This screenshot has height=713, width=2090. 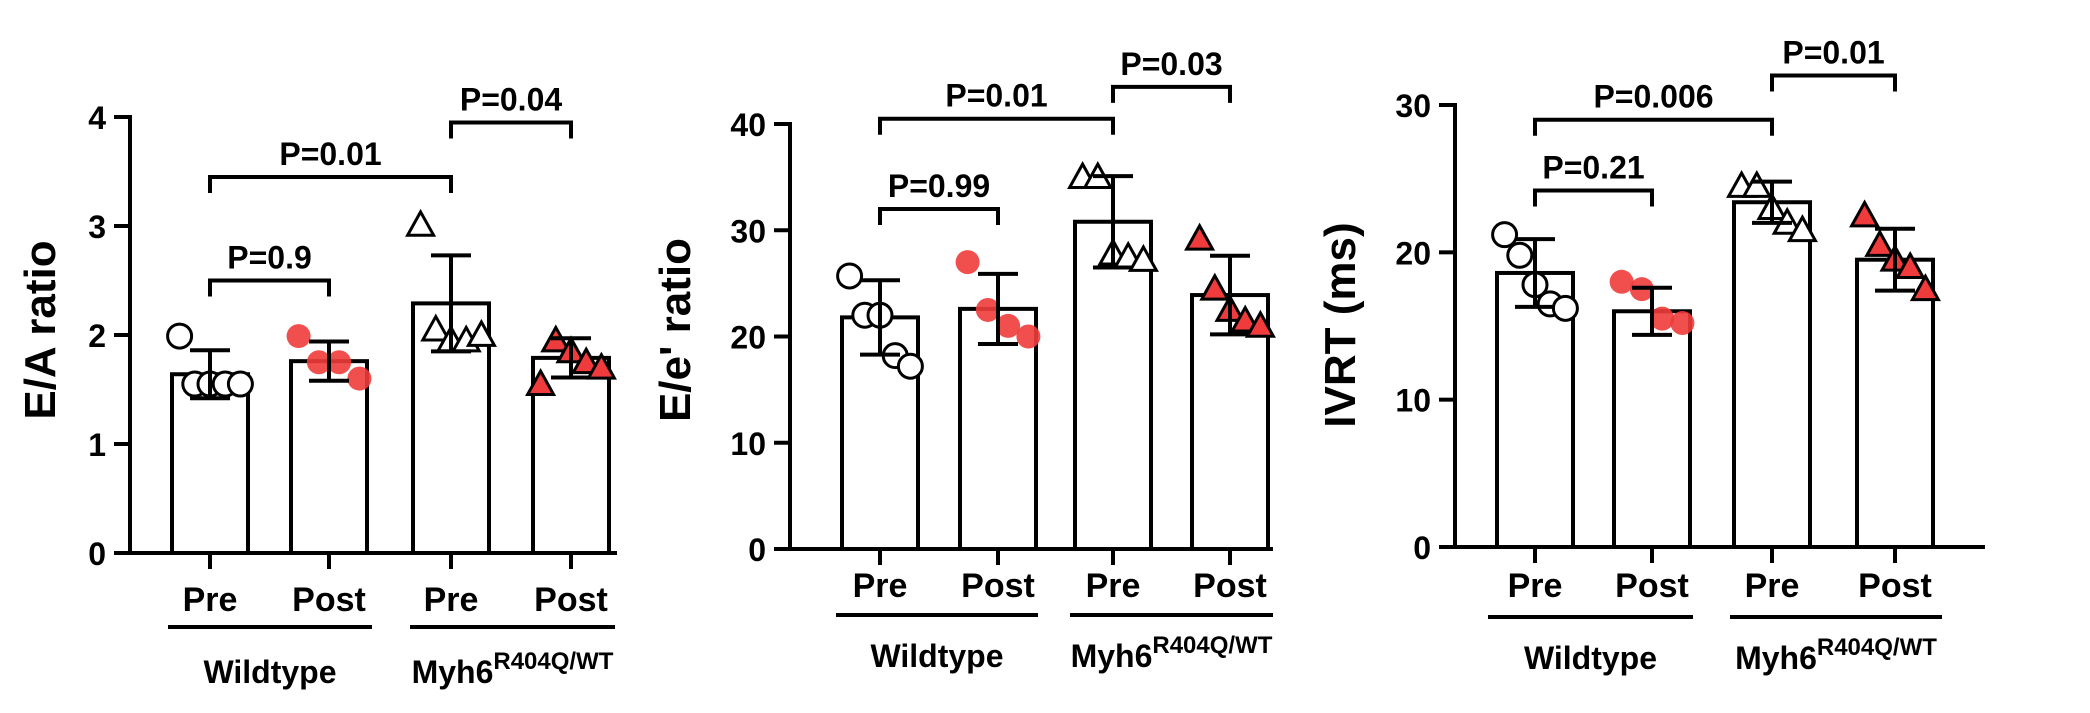 I want to click on y-tick-label: 4, so click(x=97, y=118).